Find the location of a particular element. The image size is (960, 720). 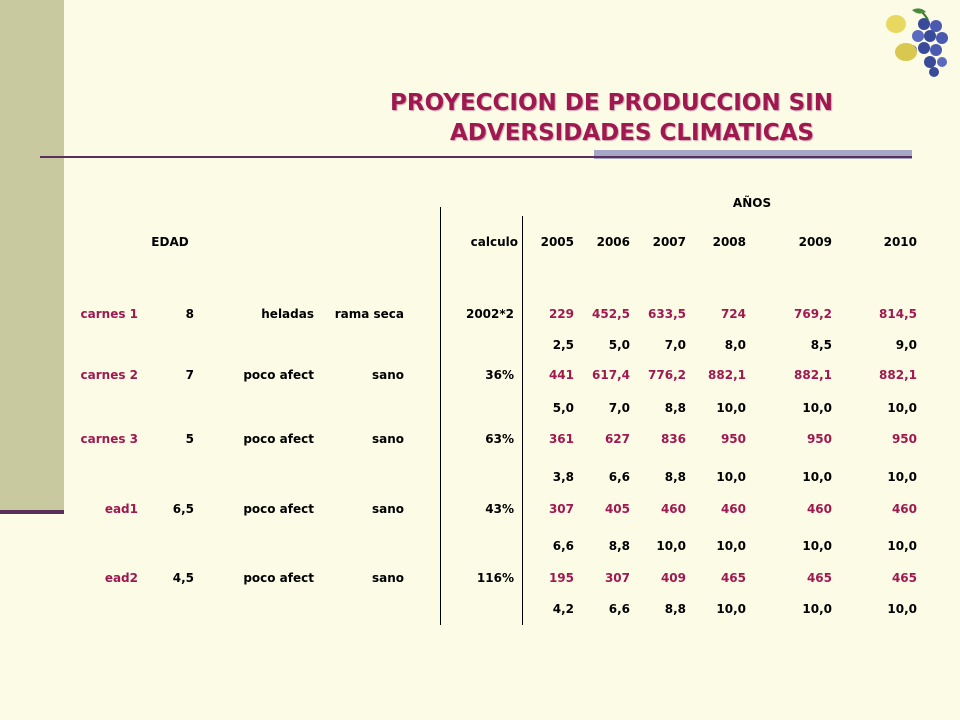

row-value: 409 is located at coordinates (673, 578).